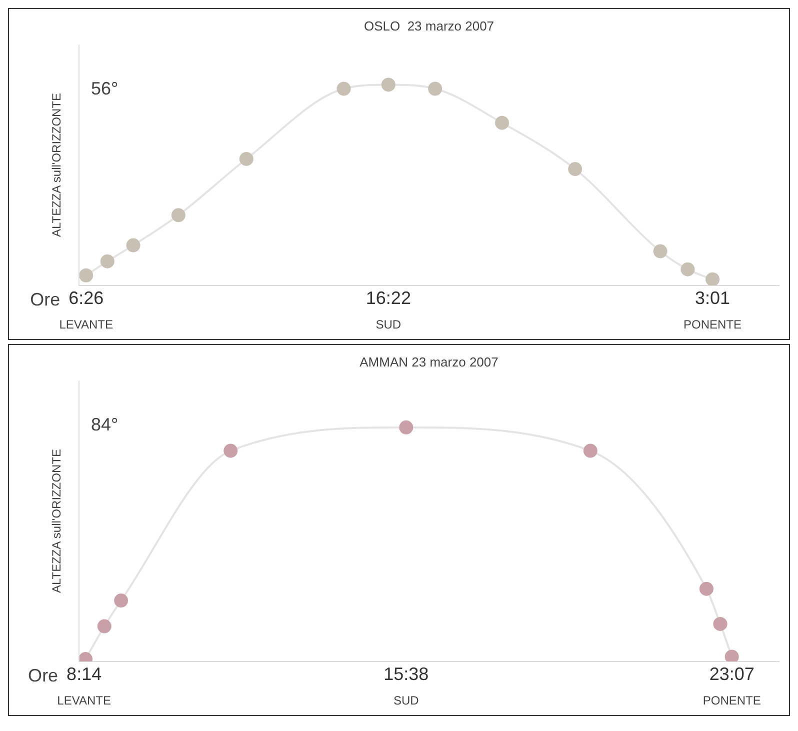 The image size is (798, 731). I want to click on x-tick-label: 15:38, so click(406, 674).